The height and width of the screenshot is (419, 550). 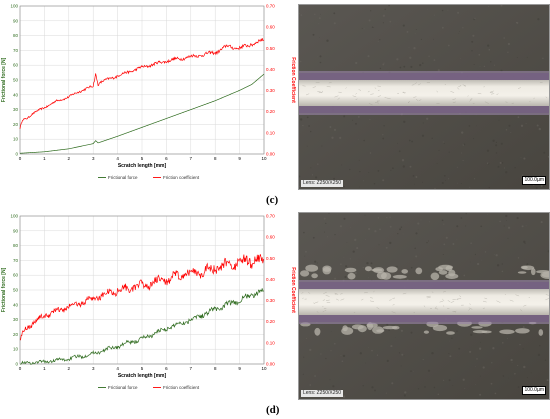 What do you see at coordinates (123, 177) in the screenshot?
I see `legend-entry: Frictional force` at bounding box center [123, 177].